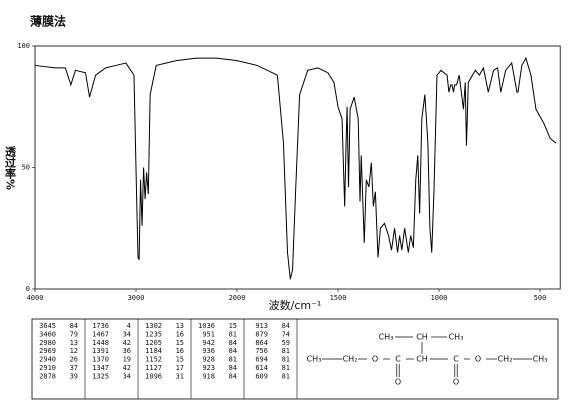 The width and height of the screenshot is (570, 411). Describe the element at coordinates (74, 351) in the screenshot. I see `peak-transmittance: 12` at that location.